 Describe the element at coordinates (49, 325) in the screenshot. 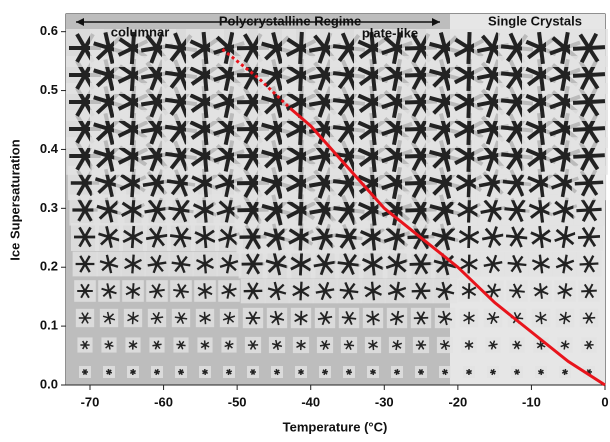

I see `y-tick-label: 0.1` at that location.